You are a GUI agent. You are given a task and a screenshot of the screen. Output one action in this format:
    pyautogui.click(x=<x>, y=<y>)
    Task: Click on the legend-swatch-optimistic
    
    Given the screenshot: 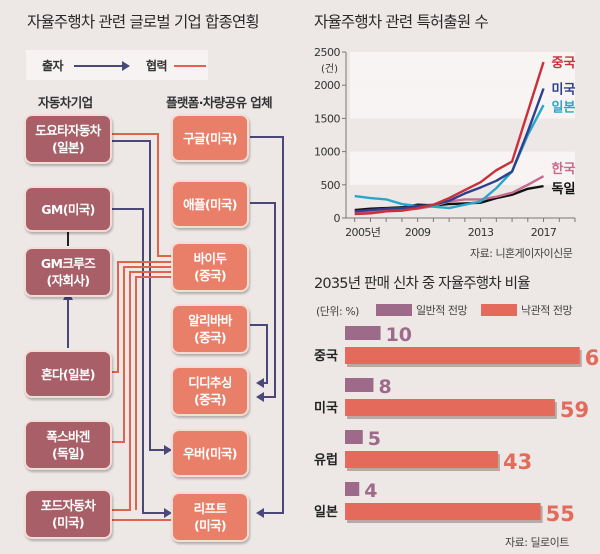 What is the action you would take?
    pyautogui.click(x=499, y=310)
    